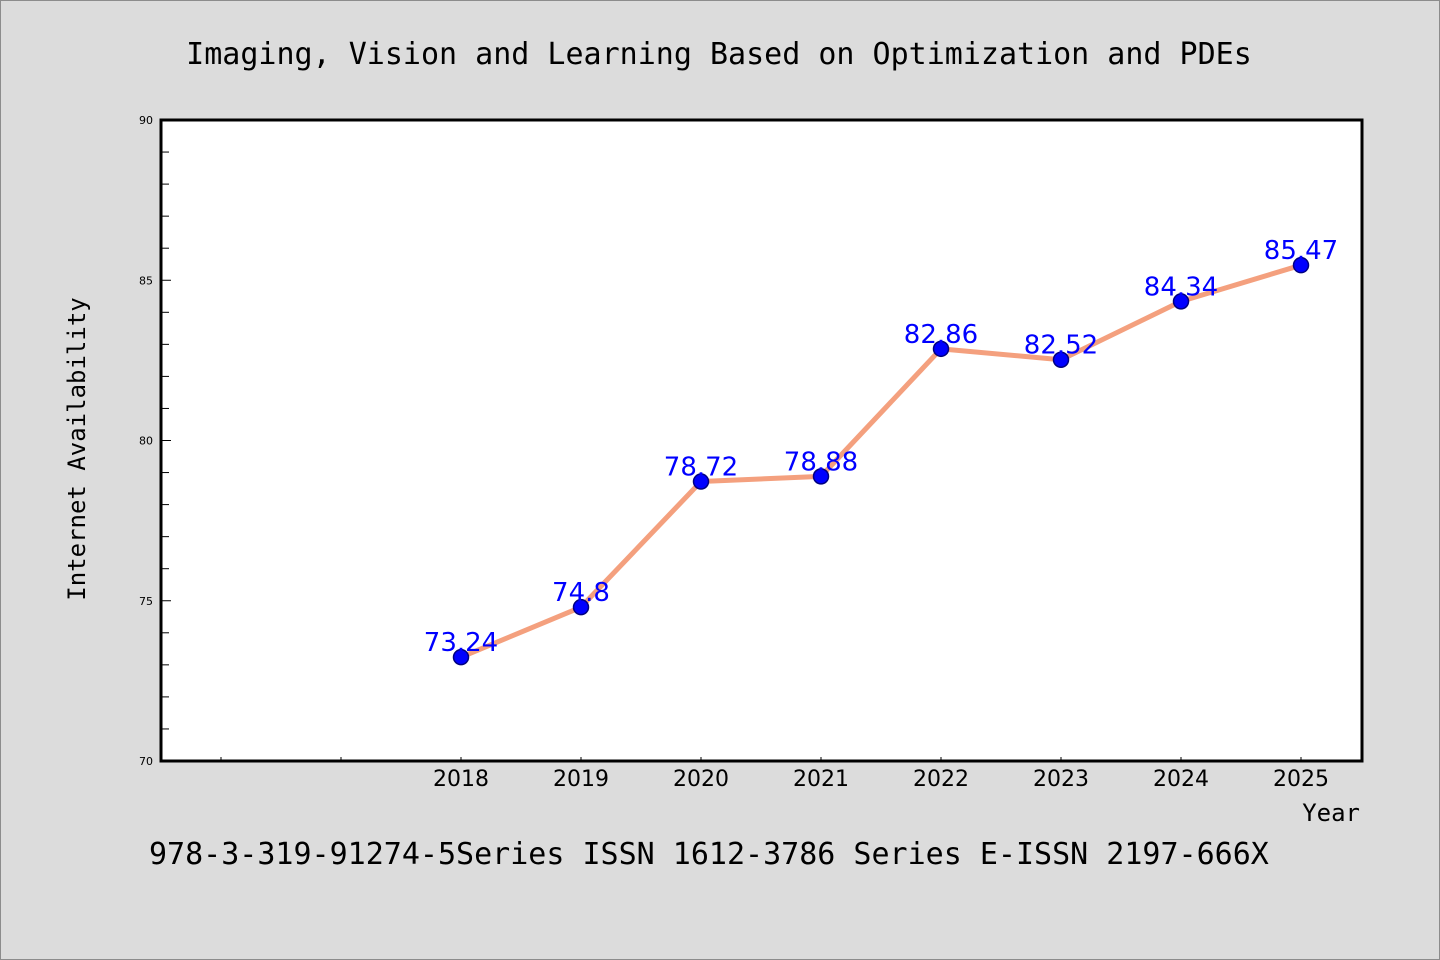  What do you see at coordinates (1301, 779) in the screenshot?
I see `x-tick-label: 2025` at bounding box center [1301, 779].